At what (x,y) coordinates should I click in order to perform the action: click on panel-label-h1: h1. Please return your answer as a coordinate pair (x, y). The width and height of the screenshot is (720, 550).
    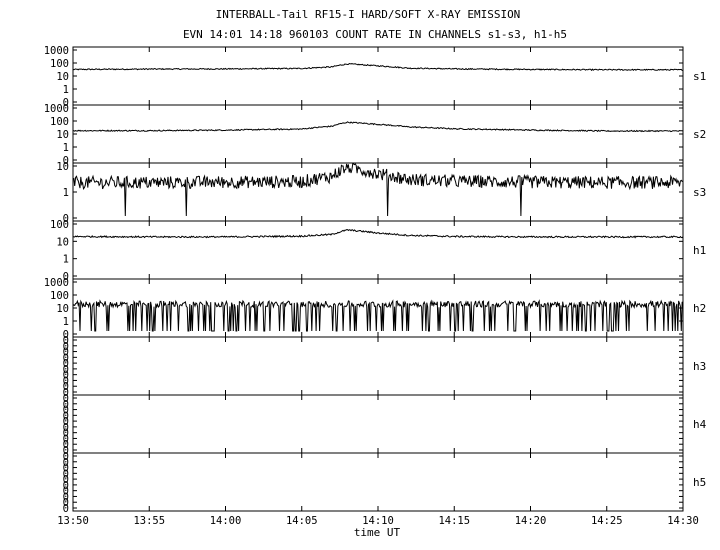
    Looking at the image, I should click on (699, 250).